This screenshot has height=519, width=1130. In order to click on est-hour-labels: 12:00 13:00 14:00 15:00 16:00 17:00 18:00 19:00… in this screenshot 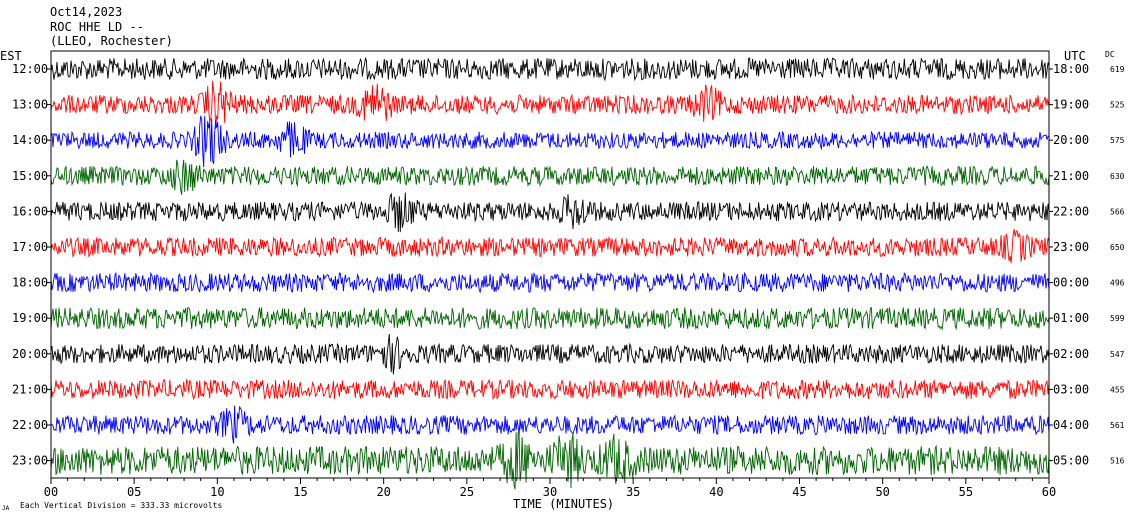, I will do `click(31, 265)`.